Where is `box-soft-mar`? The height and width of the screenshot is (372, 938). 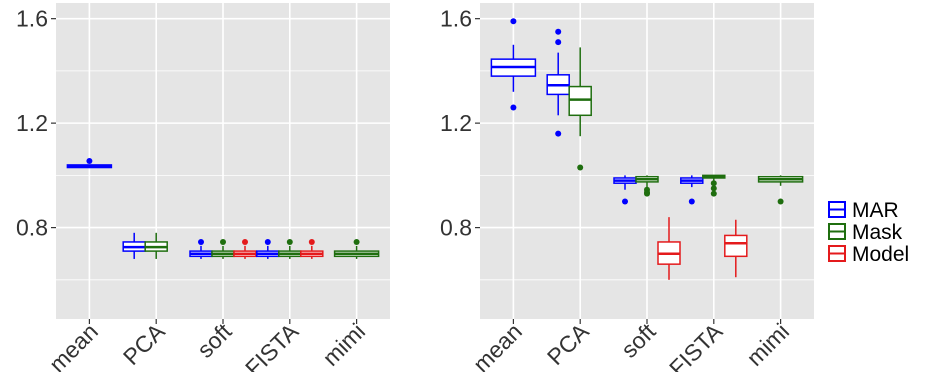
box-soft-mar is located at coordinates (201, 248).